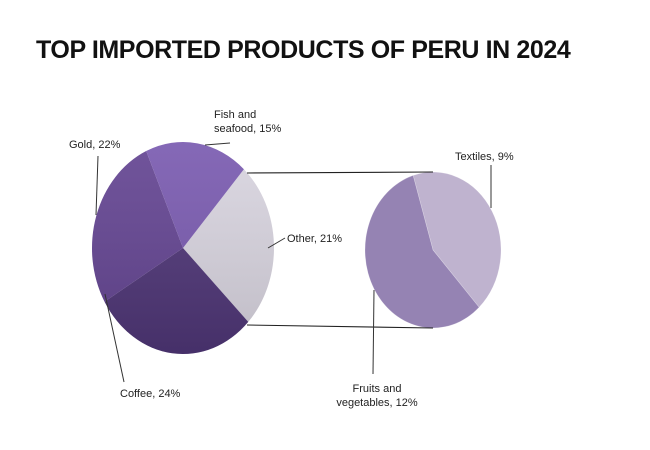  Describe the element at coordinates (97, 185) in the screenshot. I see `leader-line-gold` at that location.